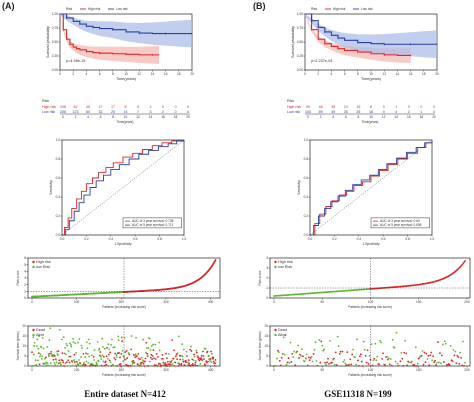 The width and height of the screenshot is (474, 402). What do you see at coordinates (384, 107) in the screenshot?
I see `risk_table_B-cell: 3` at bounding box center [384, 107].